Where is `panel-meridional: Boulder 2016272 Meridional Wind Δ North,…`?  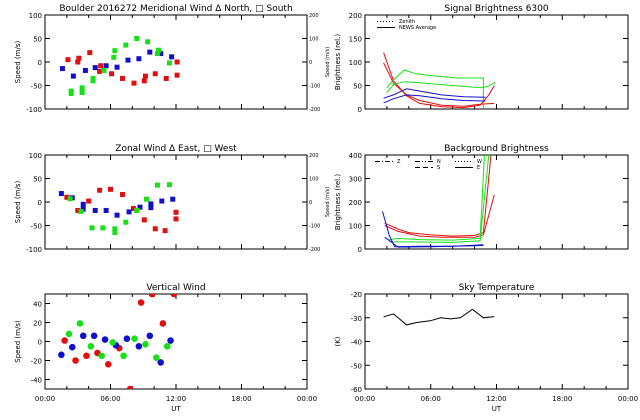
panel-meridional: Boulder 2016272 Meridional Wind Δ North,… is located at coordinates (172, 59).